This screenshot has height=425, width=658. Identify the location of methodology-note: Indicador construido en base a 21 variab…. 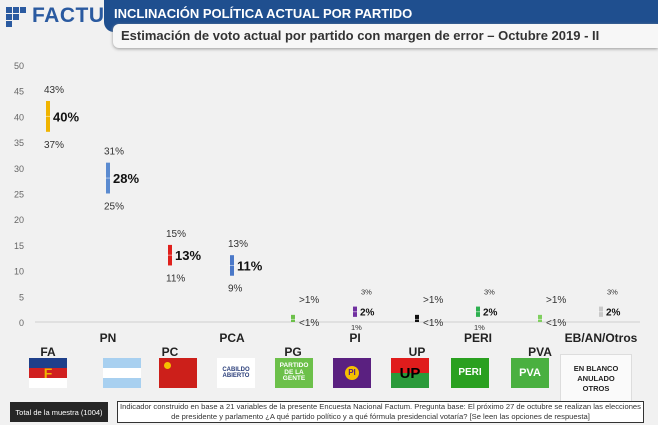
(380, 412).